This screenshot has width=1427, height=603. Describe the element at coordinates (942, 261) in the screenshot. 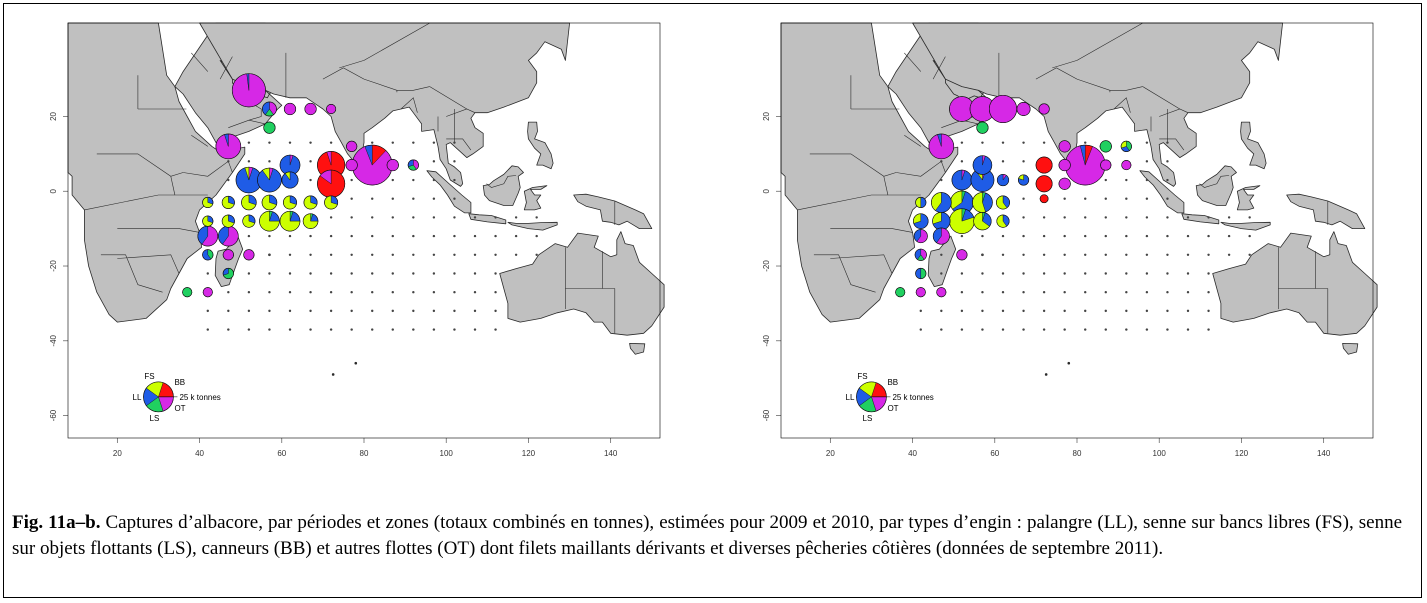

I see `land-madagascar` at that location.